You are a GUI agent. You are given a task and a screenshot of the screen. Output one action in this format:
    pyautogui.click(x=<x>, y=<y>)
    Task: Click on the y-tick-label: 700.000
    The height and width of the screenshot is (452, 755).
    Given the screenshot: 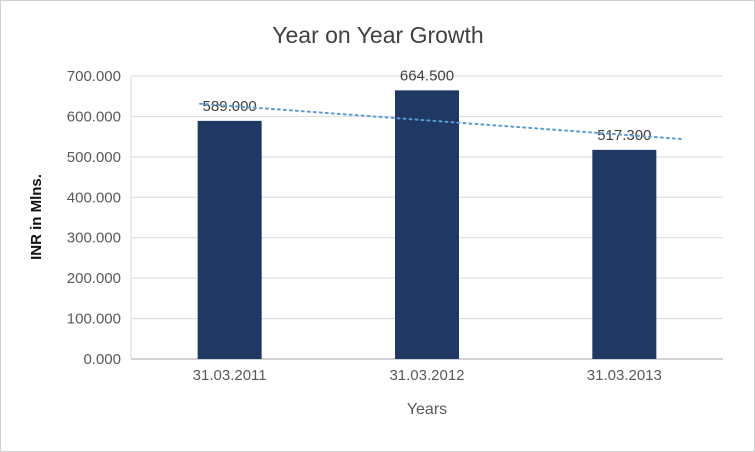 What is the action you would take?
    pyautogui.click(x=94, y=76)
    